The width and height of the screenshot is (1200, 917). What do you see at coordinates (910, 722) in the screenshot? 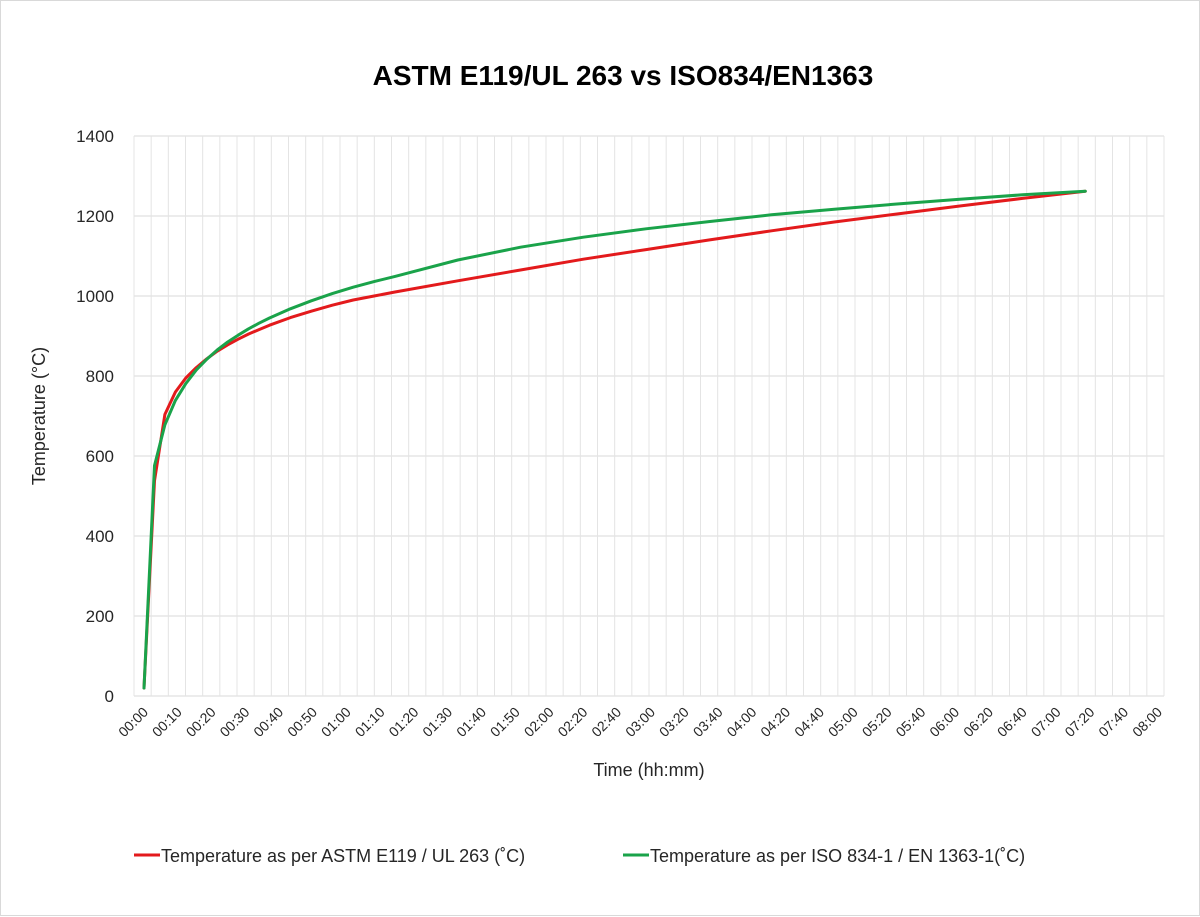
I see `x-tick-label: 05:40` at bounding box center [910, 722].